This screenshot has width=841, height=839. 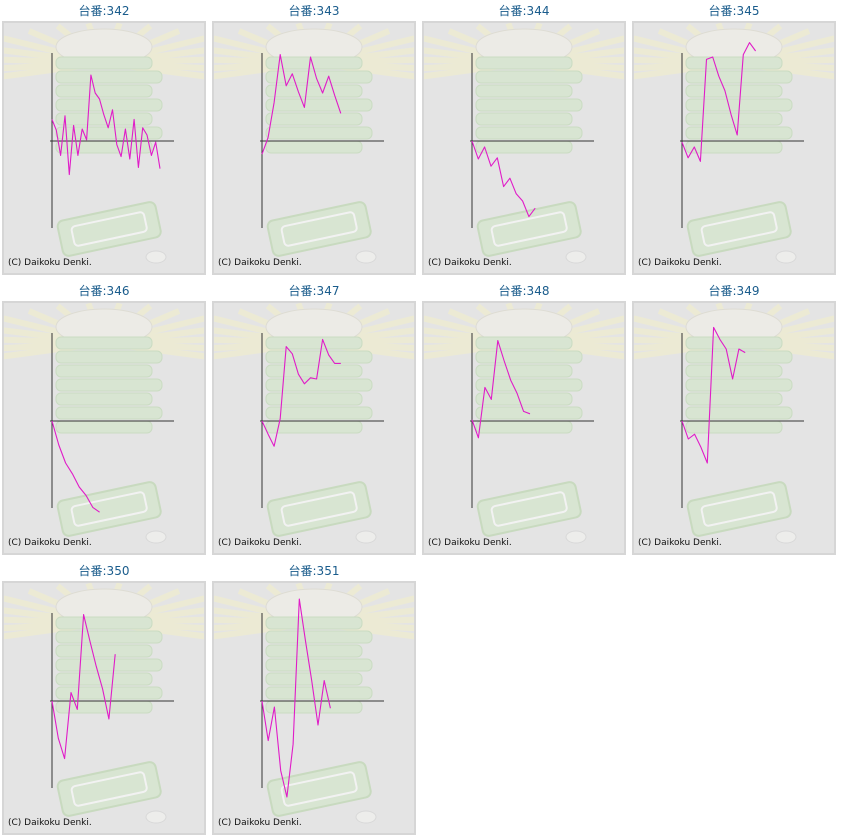 What do you see at coordinates (104, 571) in the screenshot?
I see `machine-number-title: 台番:350` at bounding box center [104, 571].